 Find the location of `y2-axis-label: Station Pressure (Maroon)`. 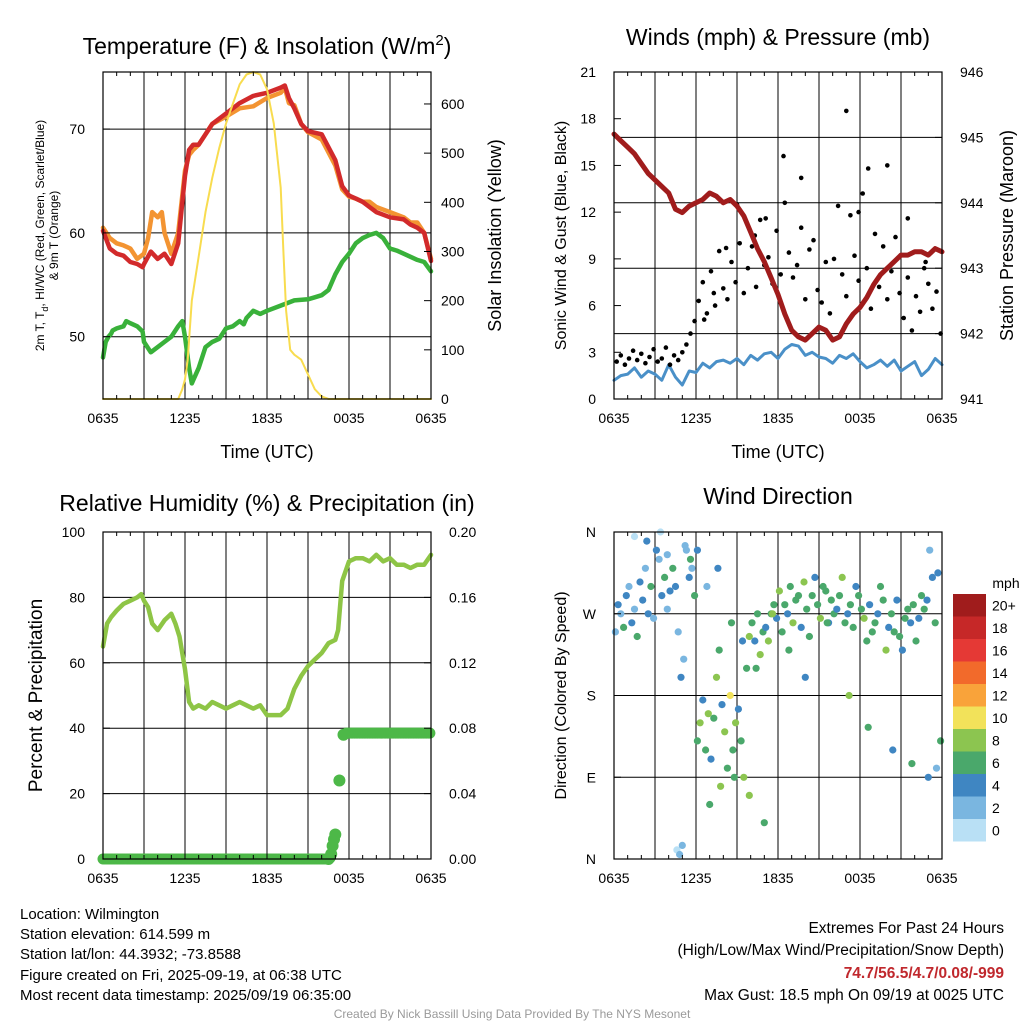

y2-axis-label: Station Pressure (Maroon) is located at coordinates (1007, 235).